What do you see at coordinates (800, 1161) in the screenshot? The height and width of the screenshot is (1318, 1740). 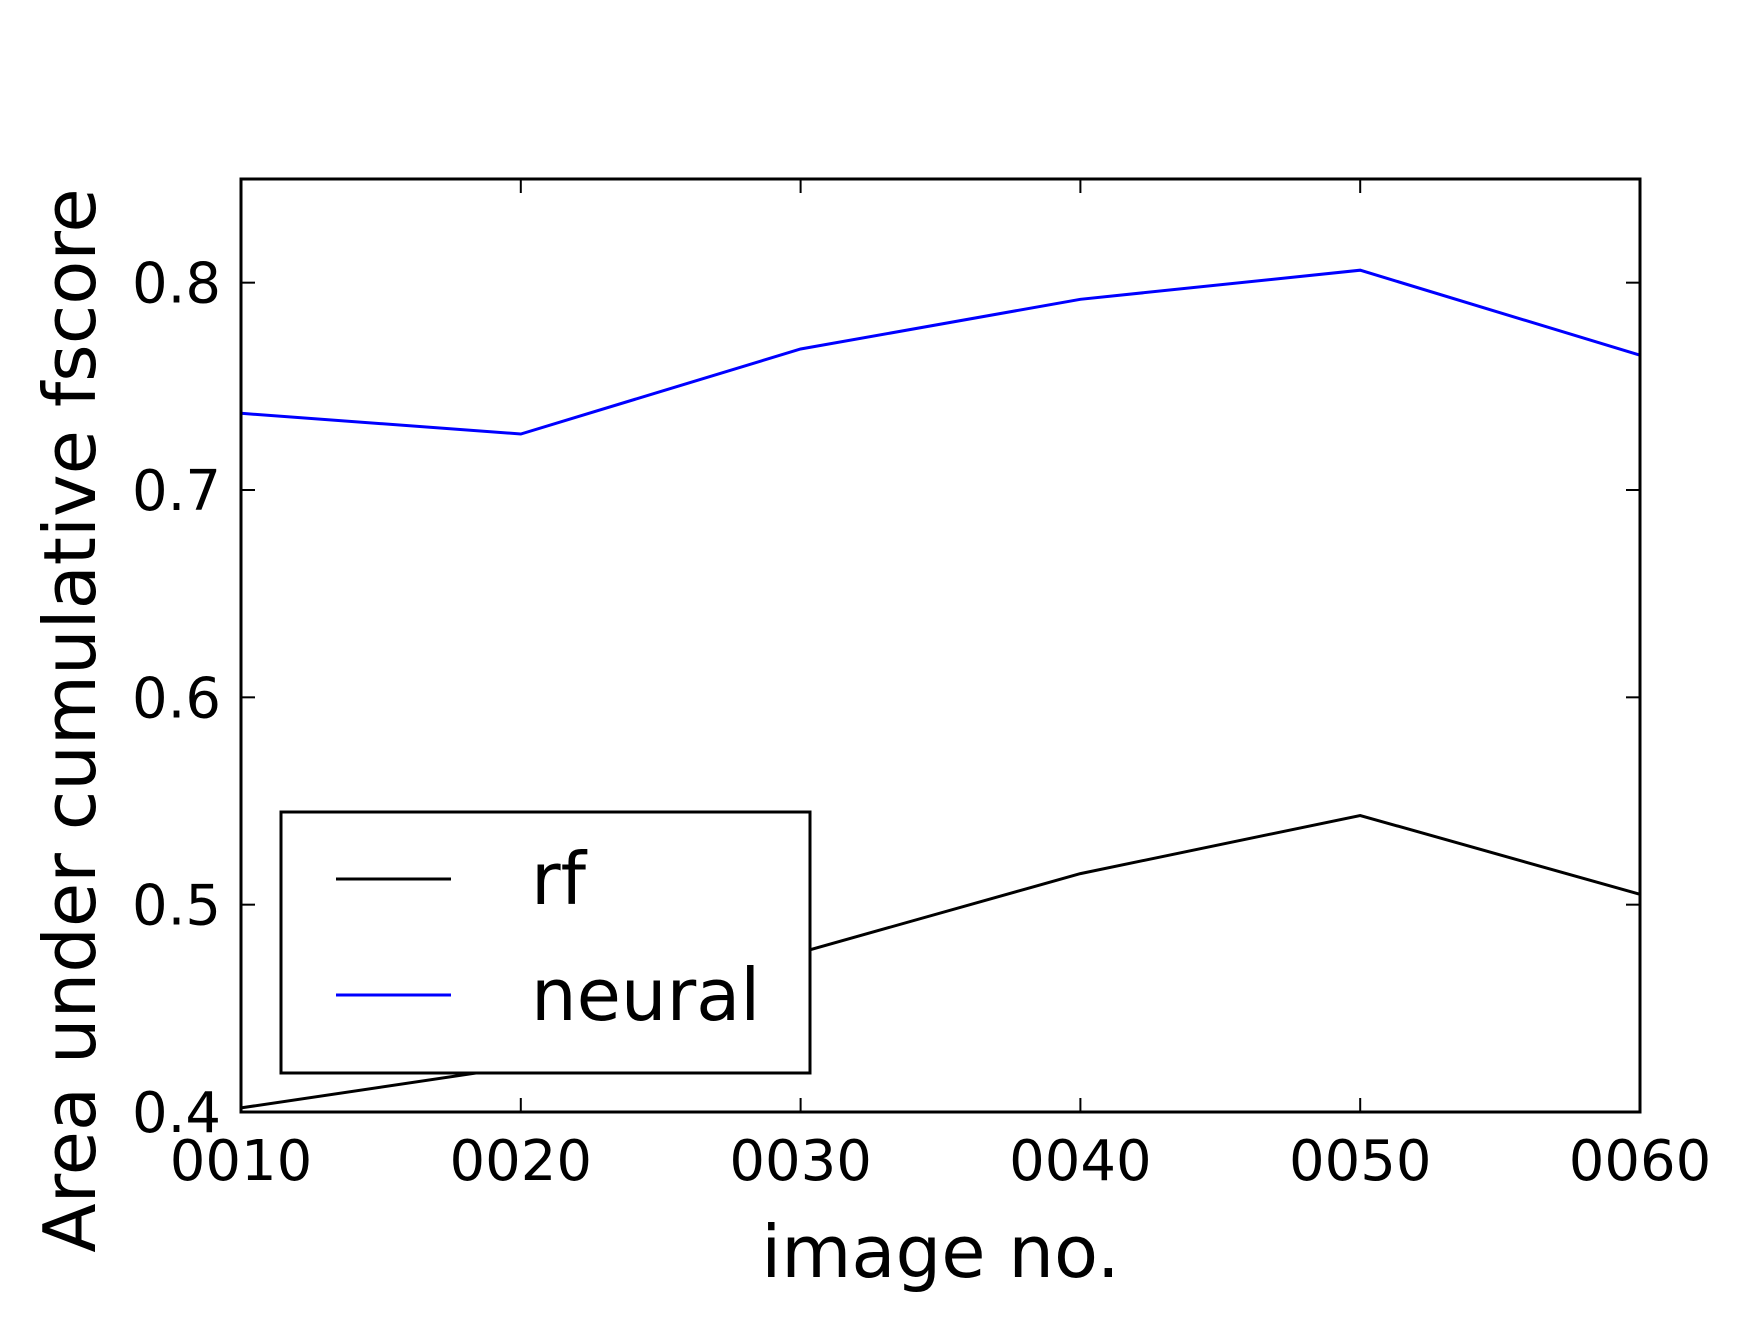 I see `x-tick-label: 0030` at bounding box center [800, 1161].